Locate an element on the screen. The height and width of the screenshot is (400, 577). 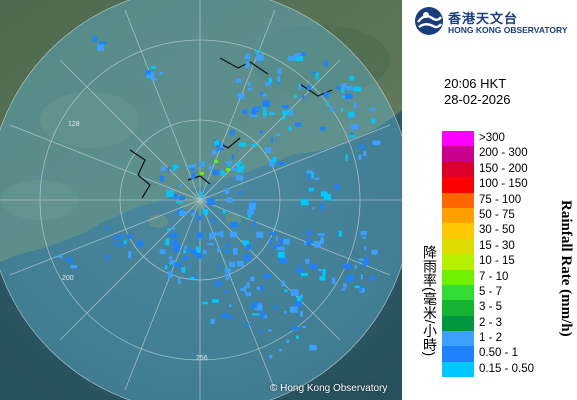
range-label: 256 is located at coordinates (202, 358).